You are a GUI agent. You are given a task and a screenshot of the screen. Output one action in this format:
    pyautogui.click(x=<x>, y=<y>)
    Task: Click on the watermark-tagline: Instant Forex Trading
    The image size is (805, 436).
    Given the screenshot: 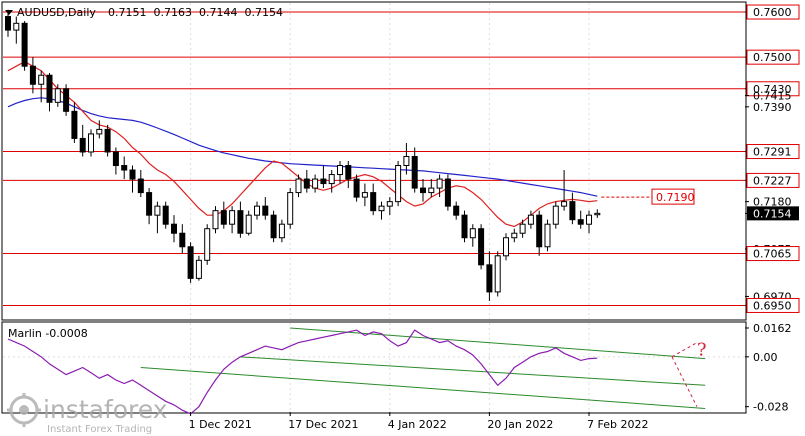 What is the action you would take?
    pyautogui.click(x=99, y=429)
    